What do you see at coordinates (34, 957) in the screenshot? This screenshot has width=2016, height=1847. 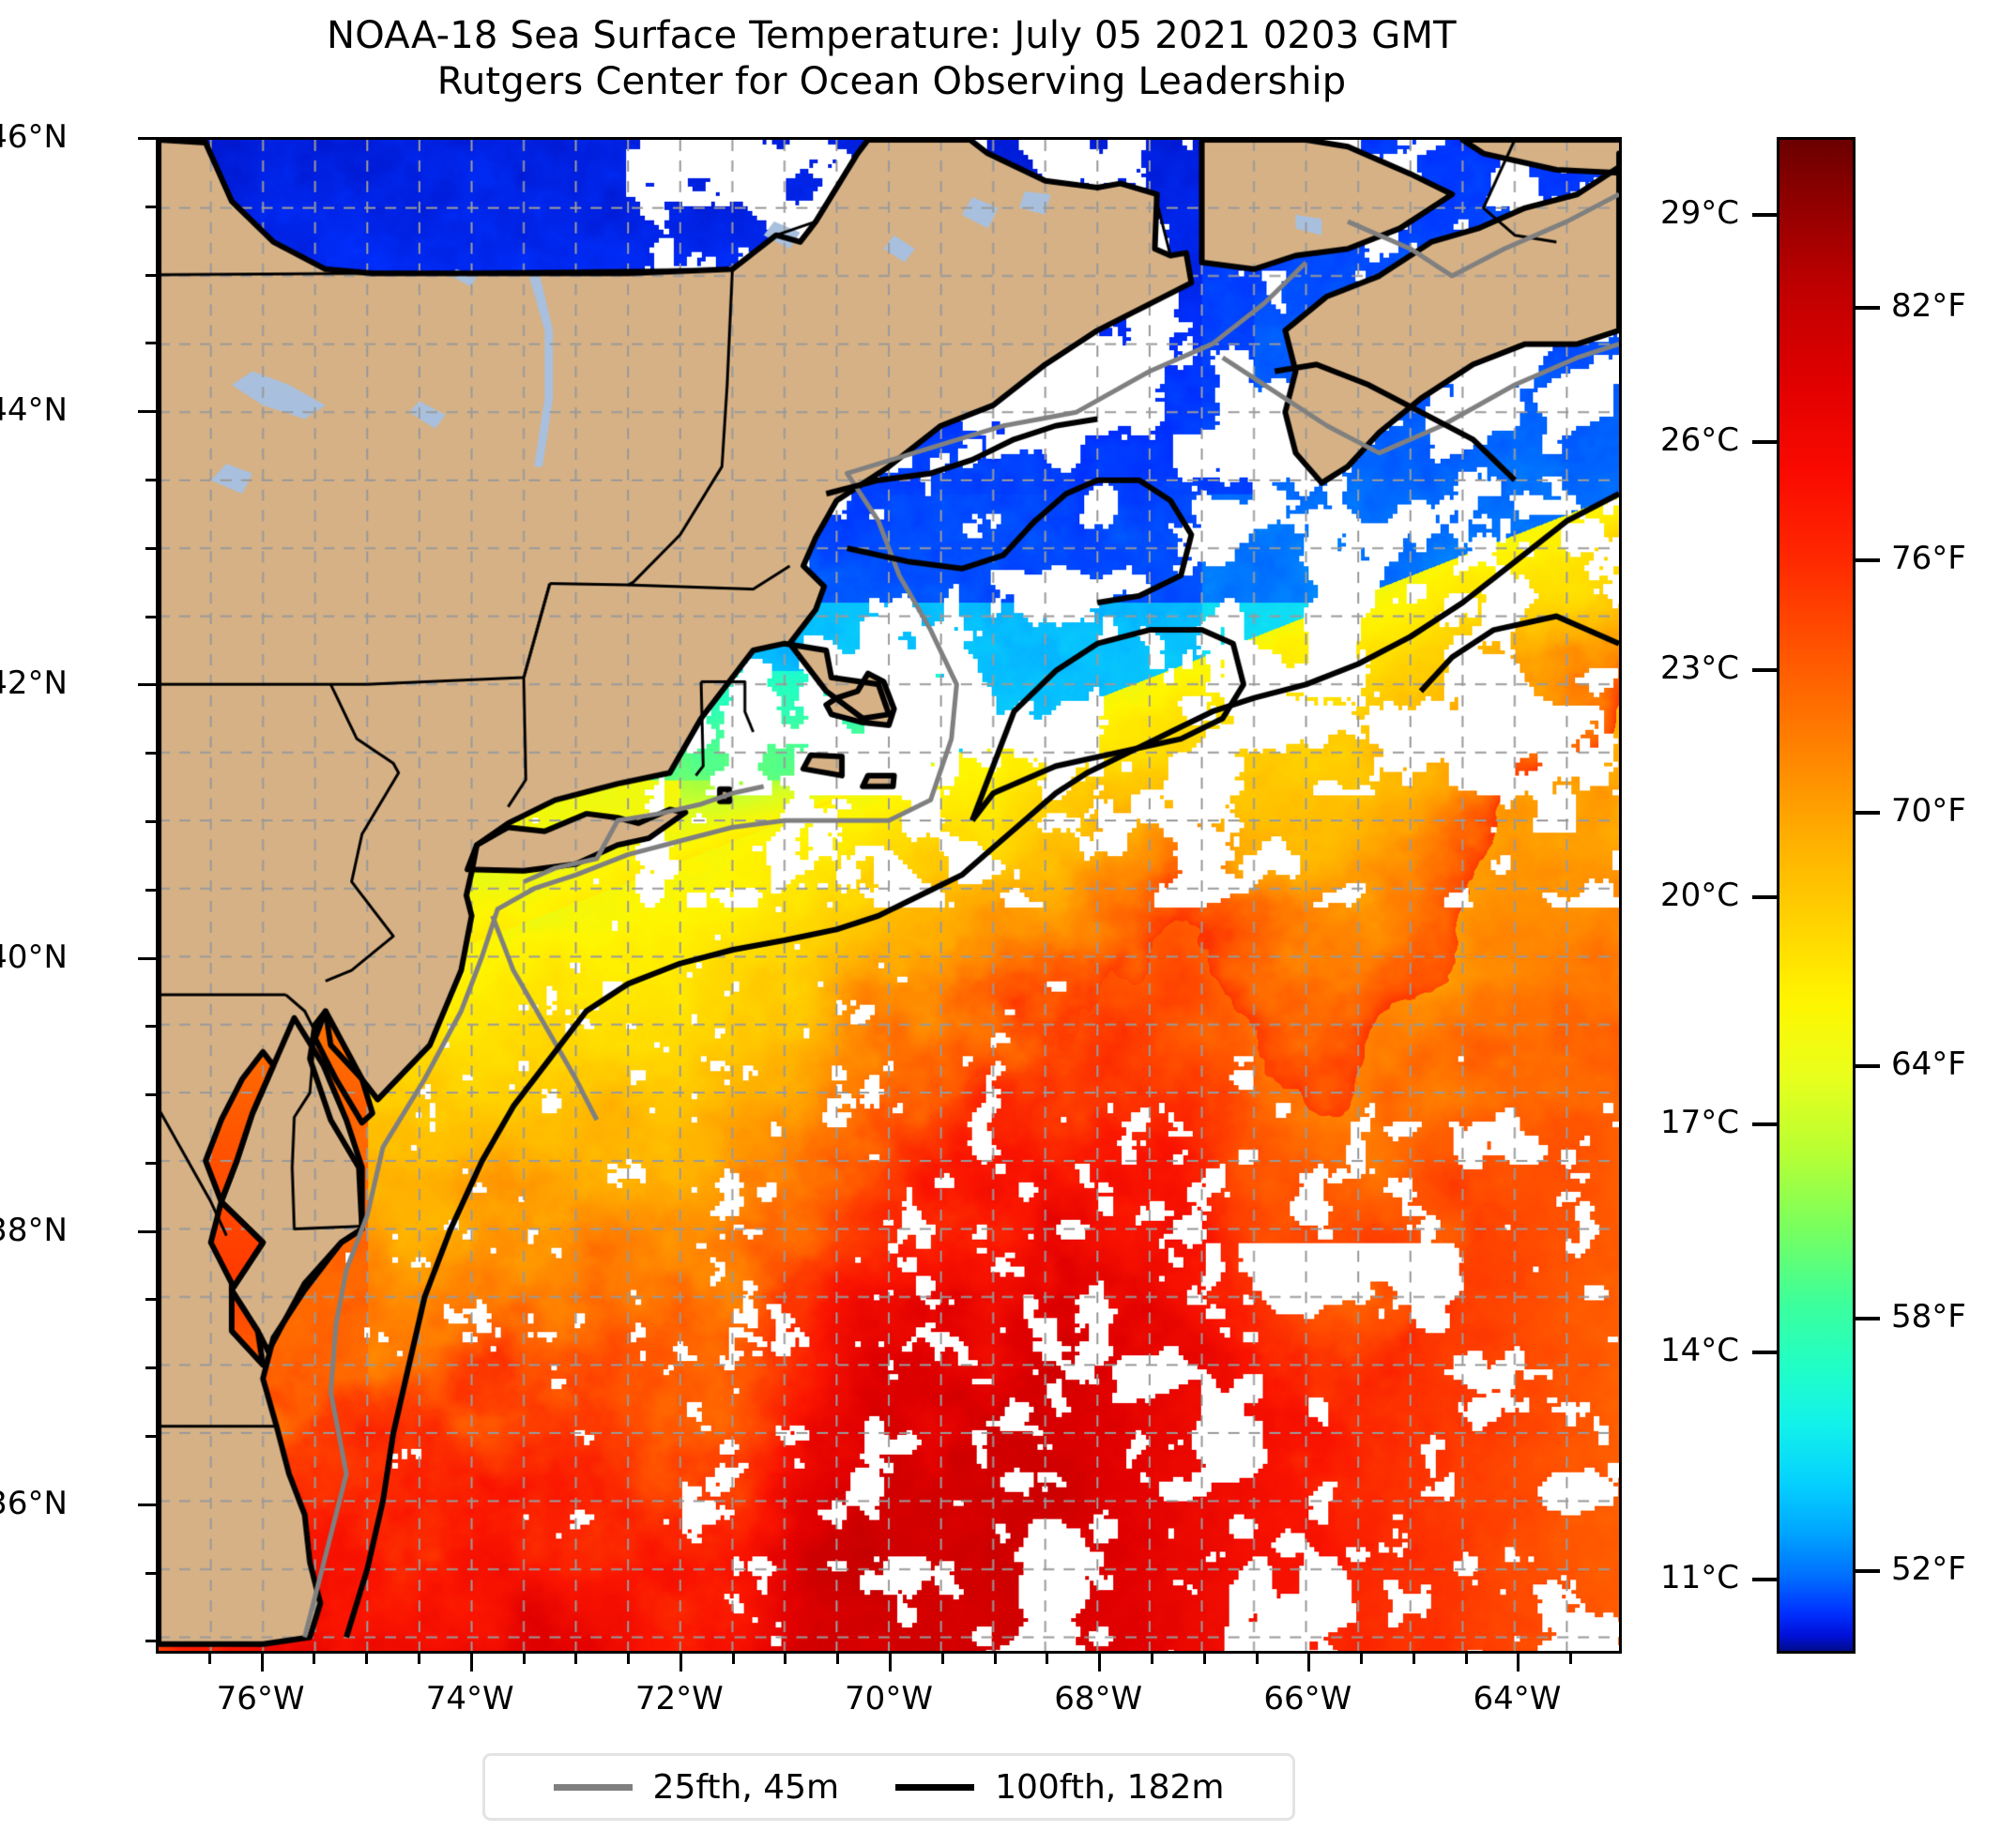 I see `y-axis-tick-label: 40°N` at bounding box center [34, 957].